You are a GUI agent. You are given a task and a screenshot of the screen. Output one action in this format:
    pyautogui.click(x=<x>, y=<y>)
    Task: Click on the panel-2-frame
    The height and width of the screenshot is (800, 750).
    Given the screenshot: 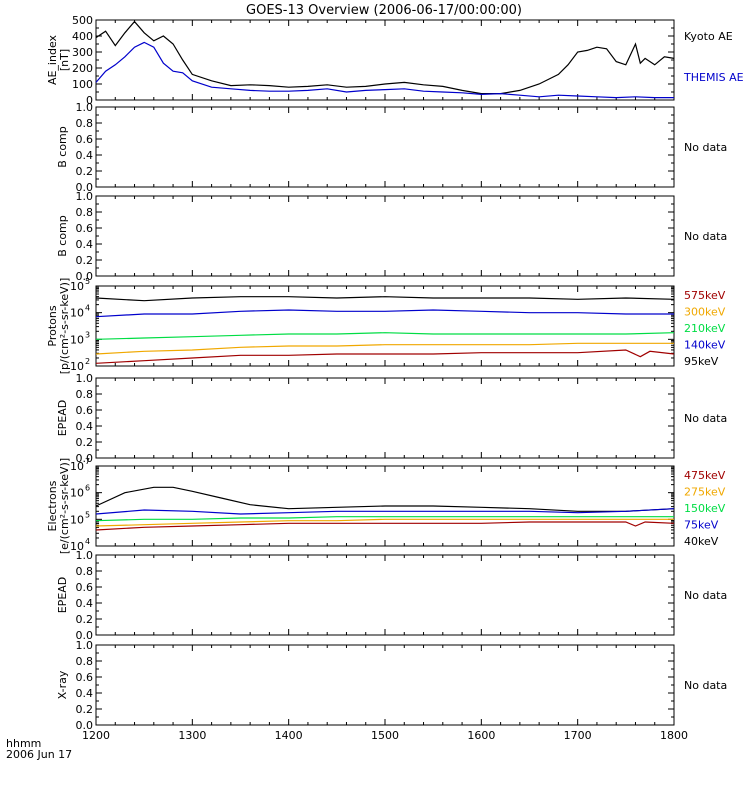 What is the action you would take?
    pyautogui.click(x=385, y=147)
    